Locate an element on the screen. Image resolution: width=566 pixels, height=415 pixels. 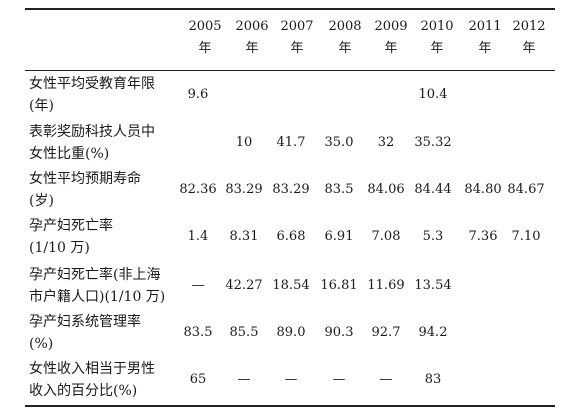
row-label: 孕产妇死亡率(非上海 市户籍人口)(1/10 万) is located at coordinates (97, 286).